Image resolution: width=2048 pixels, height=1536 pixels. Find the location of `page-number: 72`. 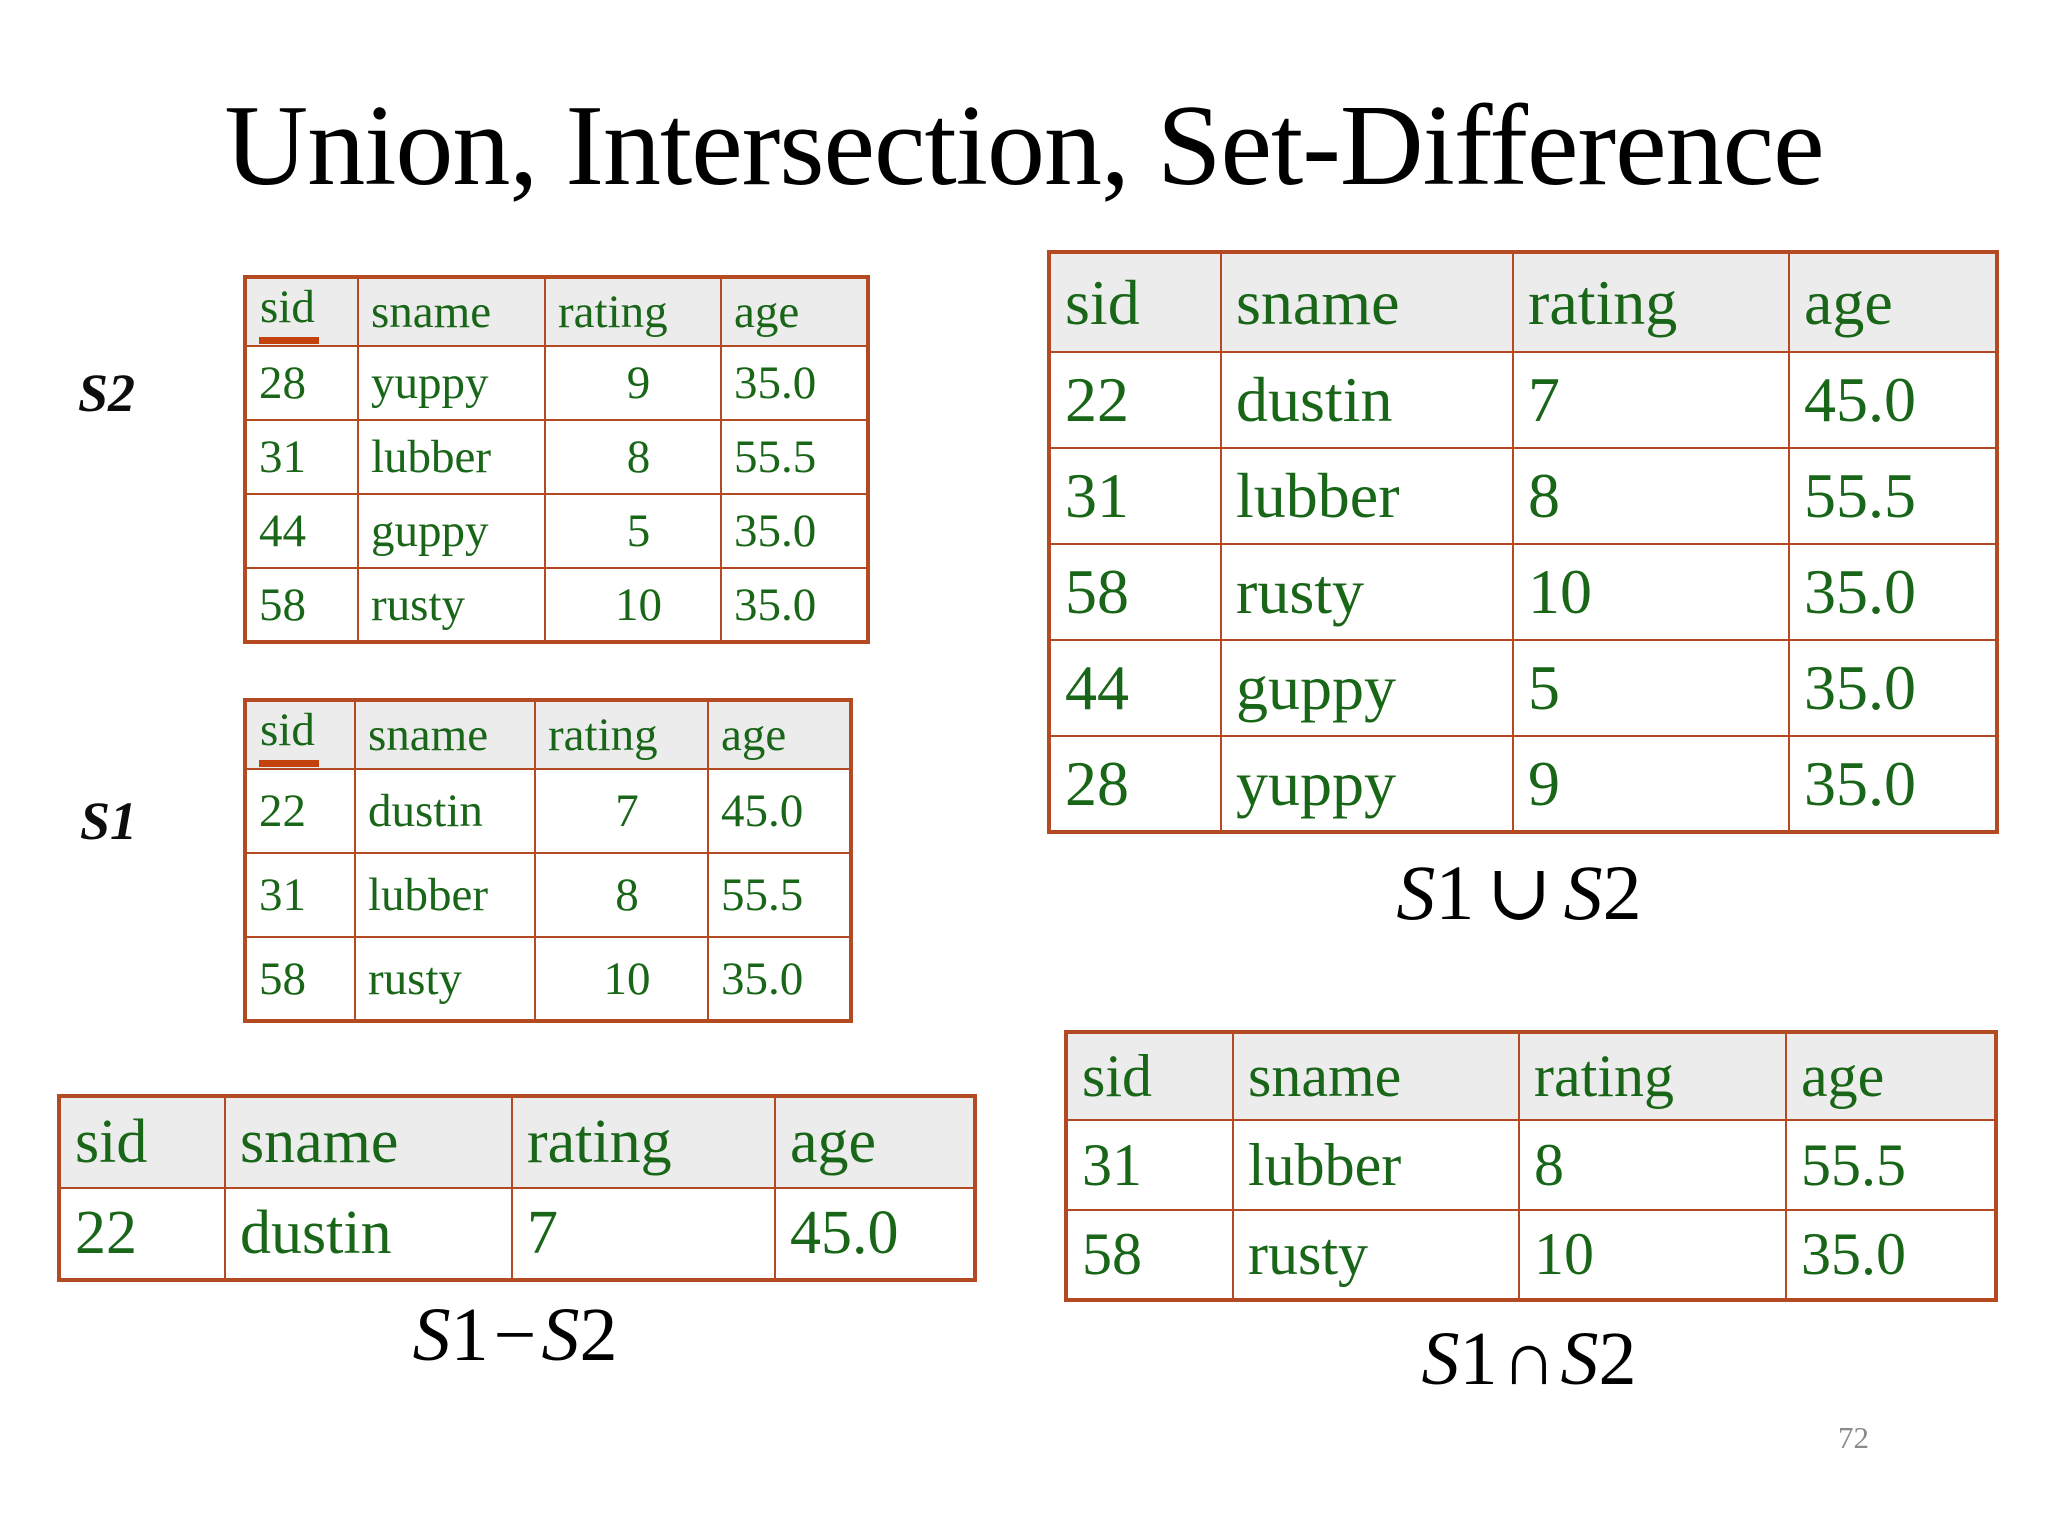

page-number: 72 is located at coordinates (1853, 1437).